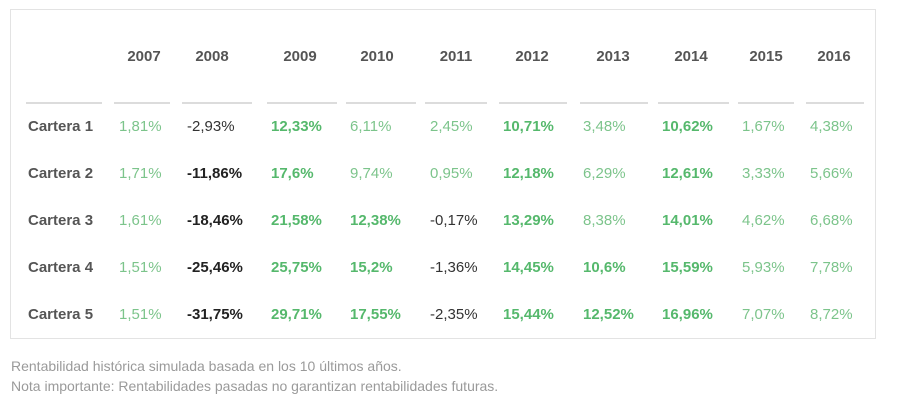  Describe the element at coordinates (371, 267) in the screenshot. I see `table-cell: 15,2%` at that location.